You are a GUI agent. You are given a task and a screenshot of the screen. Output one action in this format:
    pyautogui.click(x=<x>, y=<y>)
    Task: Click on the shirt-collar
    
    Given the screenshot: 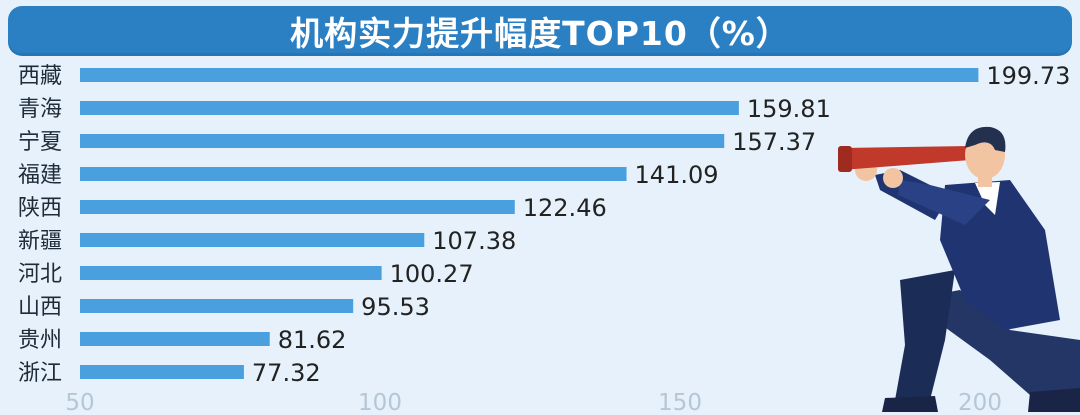 What is the action you would take?
    pyautogui.click(x=987, y=198)
    